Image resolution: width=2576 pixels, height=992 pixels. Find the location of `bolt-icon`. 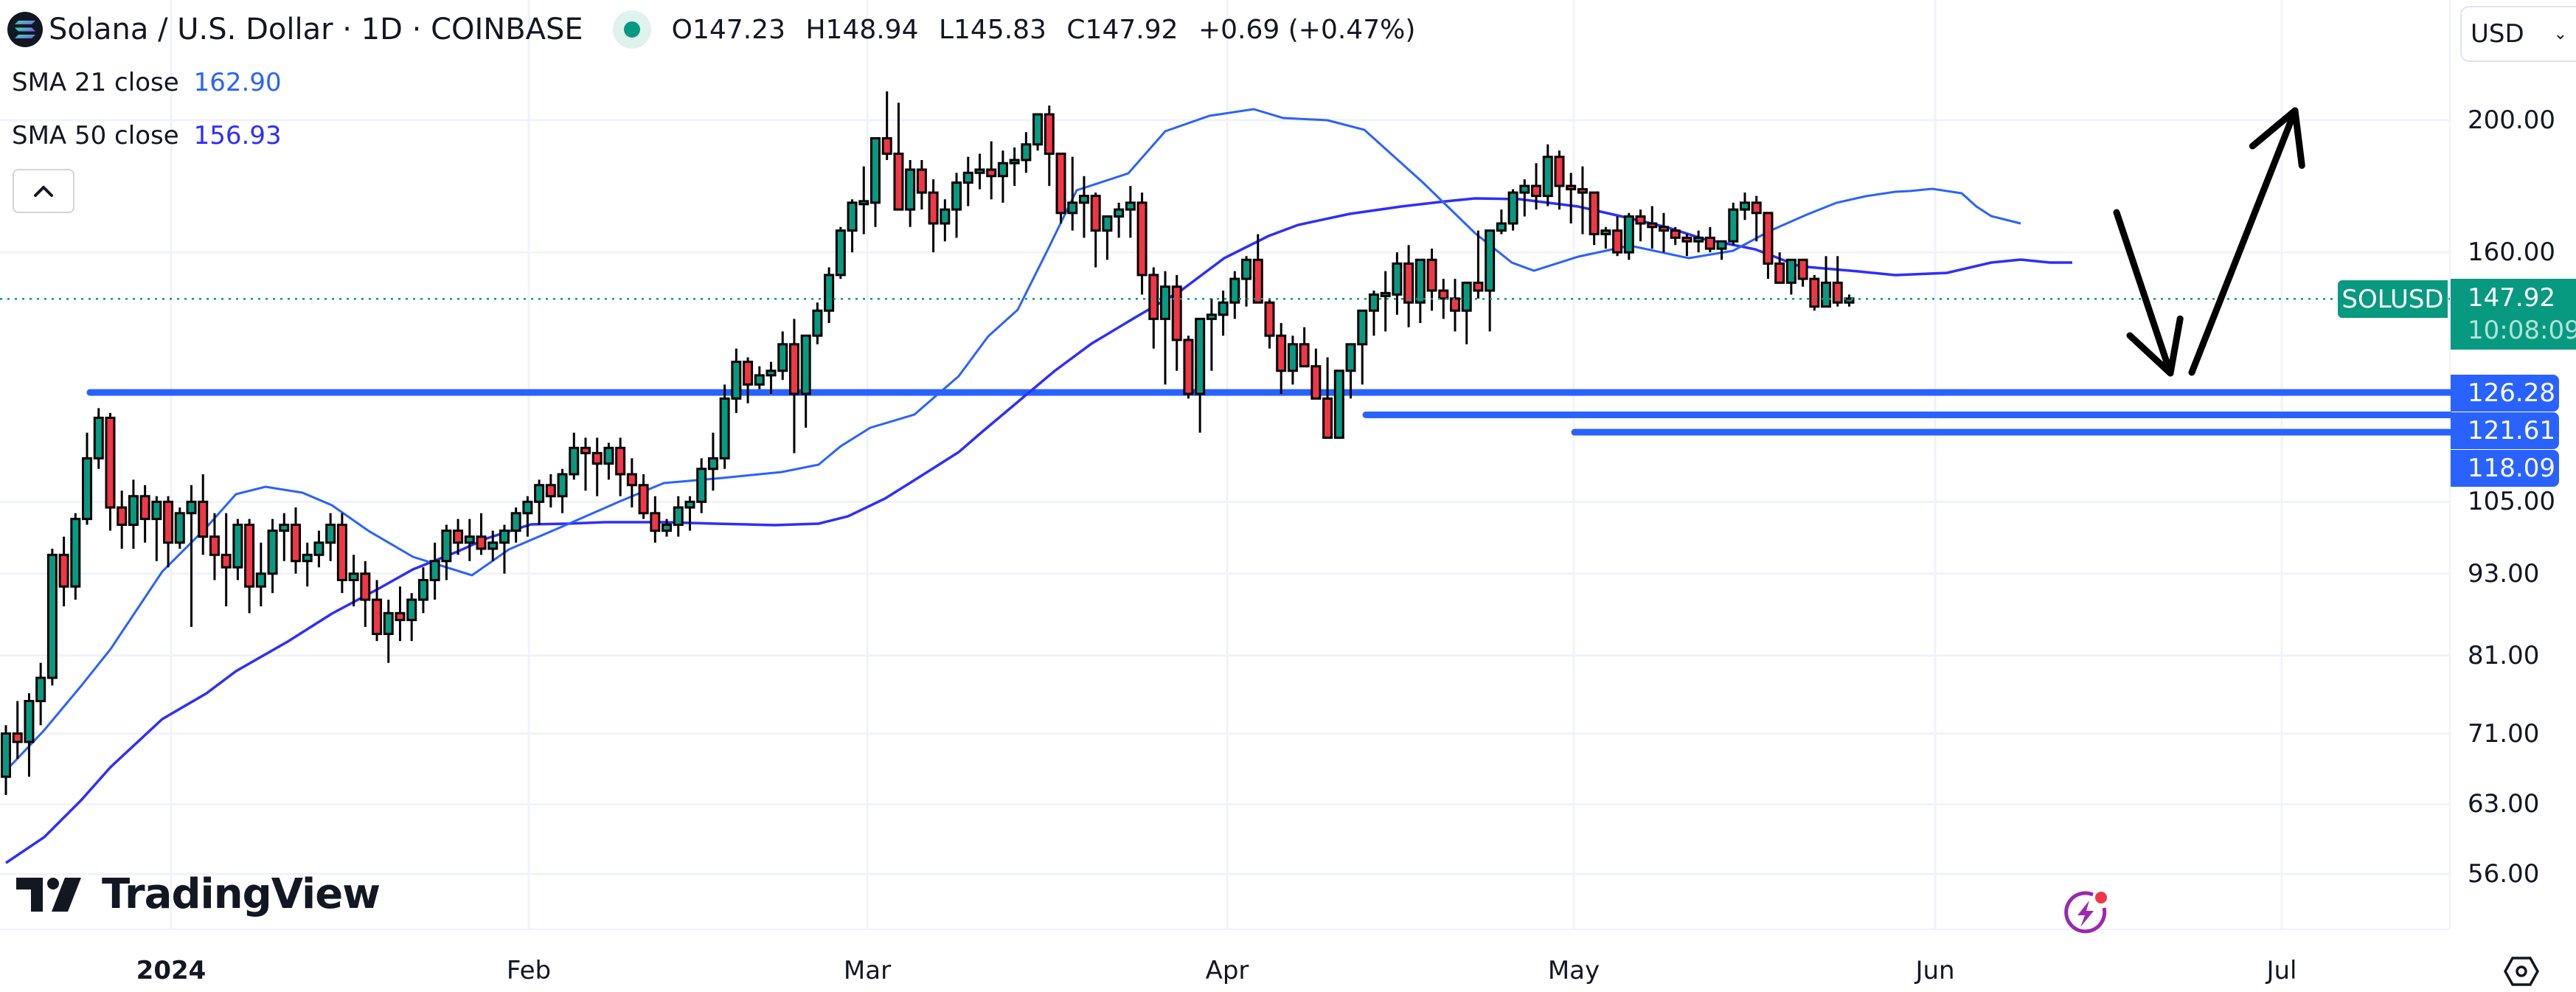

bolt-icon is located at coordinates (2085, 914).